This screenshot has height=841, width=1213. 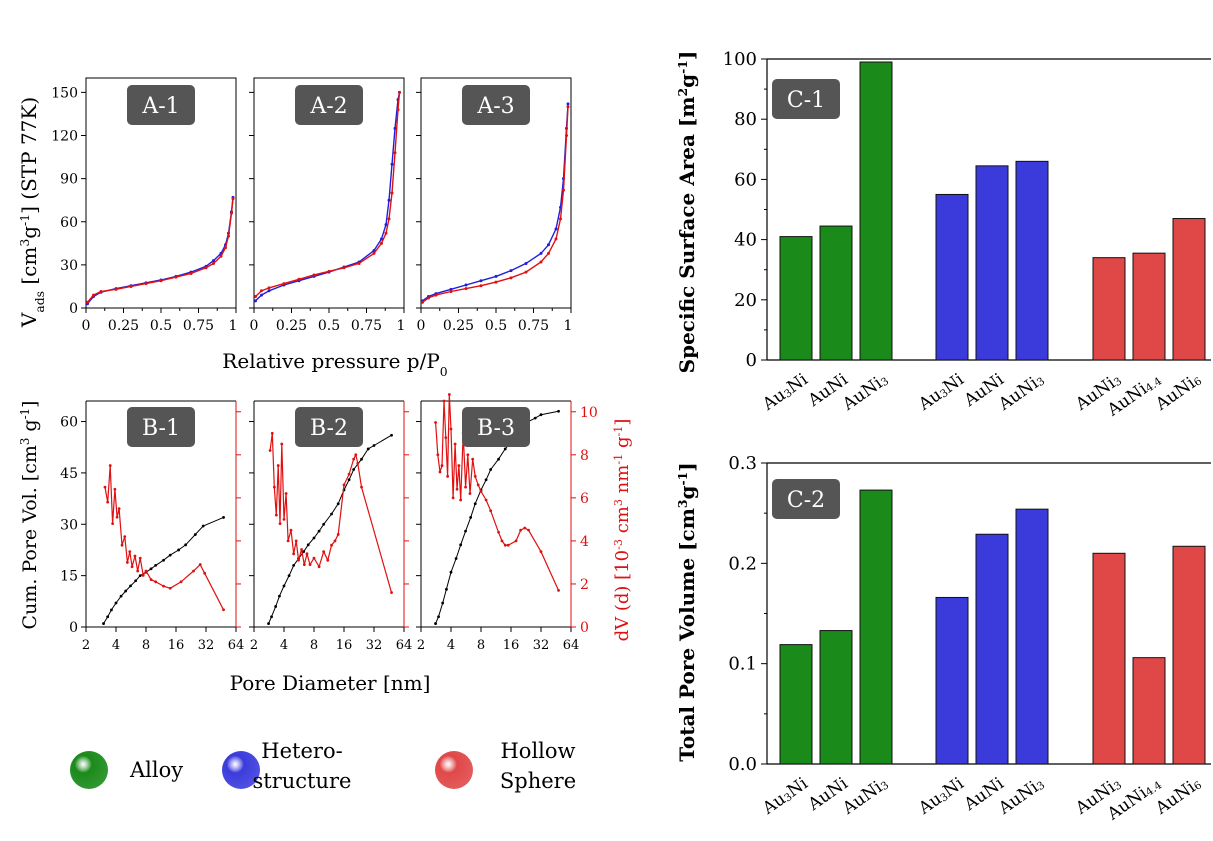 What do you see at coordinates (687, 493) in the screenshot?
I see `label-fragment: g` at bounding box center [687, 493].